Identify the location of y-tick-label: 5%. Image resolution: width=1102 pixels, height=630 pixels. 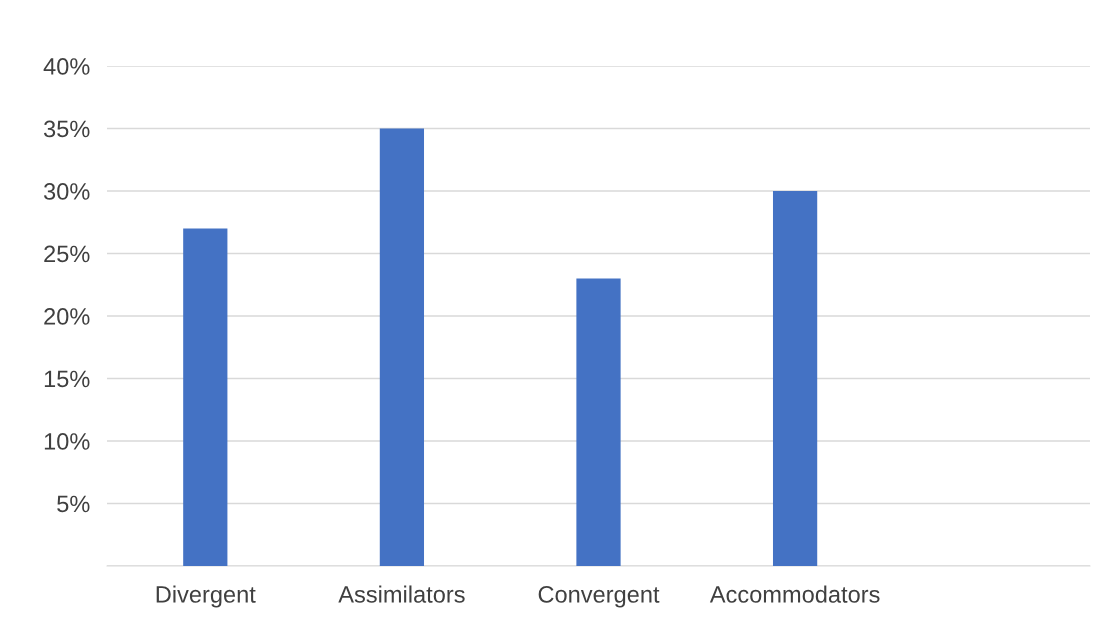
(73, 504).